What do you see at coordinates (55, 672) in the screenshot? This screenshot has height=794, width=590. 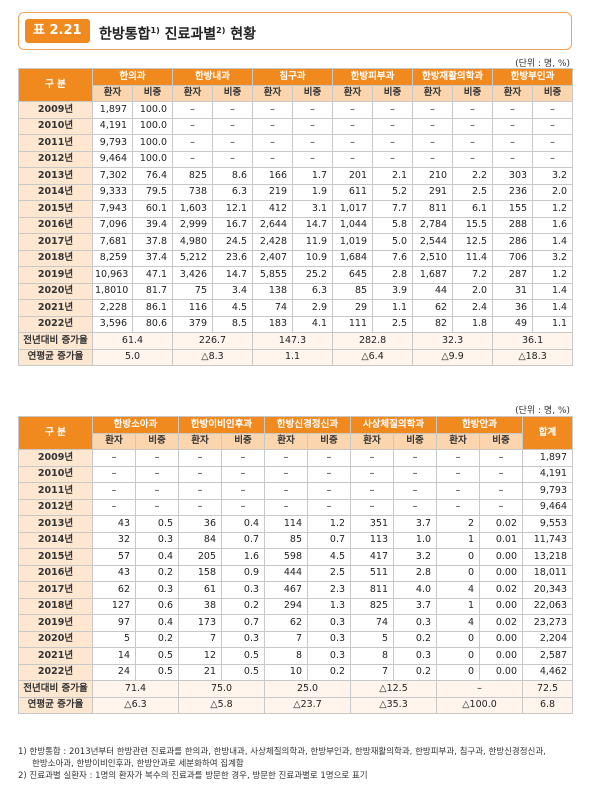 I see `row-year: 2022년` at bounding box center [55, 672].